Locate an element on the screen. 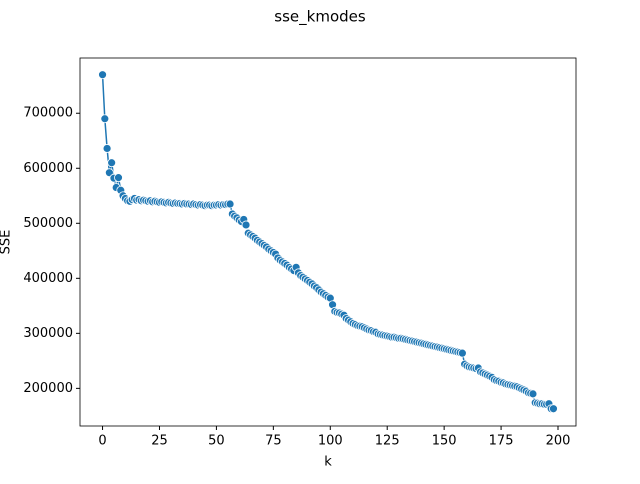 The width and height of the screenshot is (640, 484). x-tick-label: 0 is located at coordinates (102, 441).